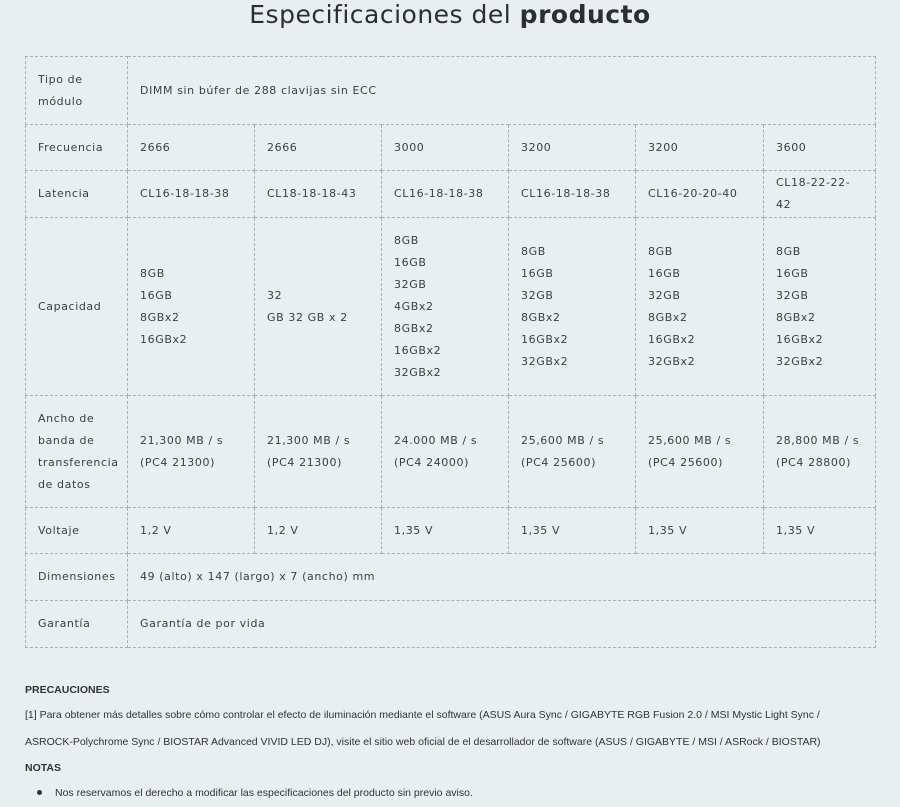 Image resolution: width=900 pixels, height=807 pixels. What do you see at coordinates (191, 306) in the screenshot?
I see `capacity-cell: 8GB 16GB 8GBx2 16GBx2` at bounding box center [191, 306].